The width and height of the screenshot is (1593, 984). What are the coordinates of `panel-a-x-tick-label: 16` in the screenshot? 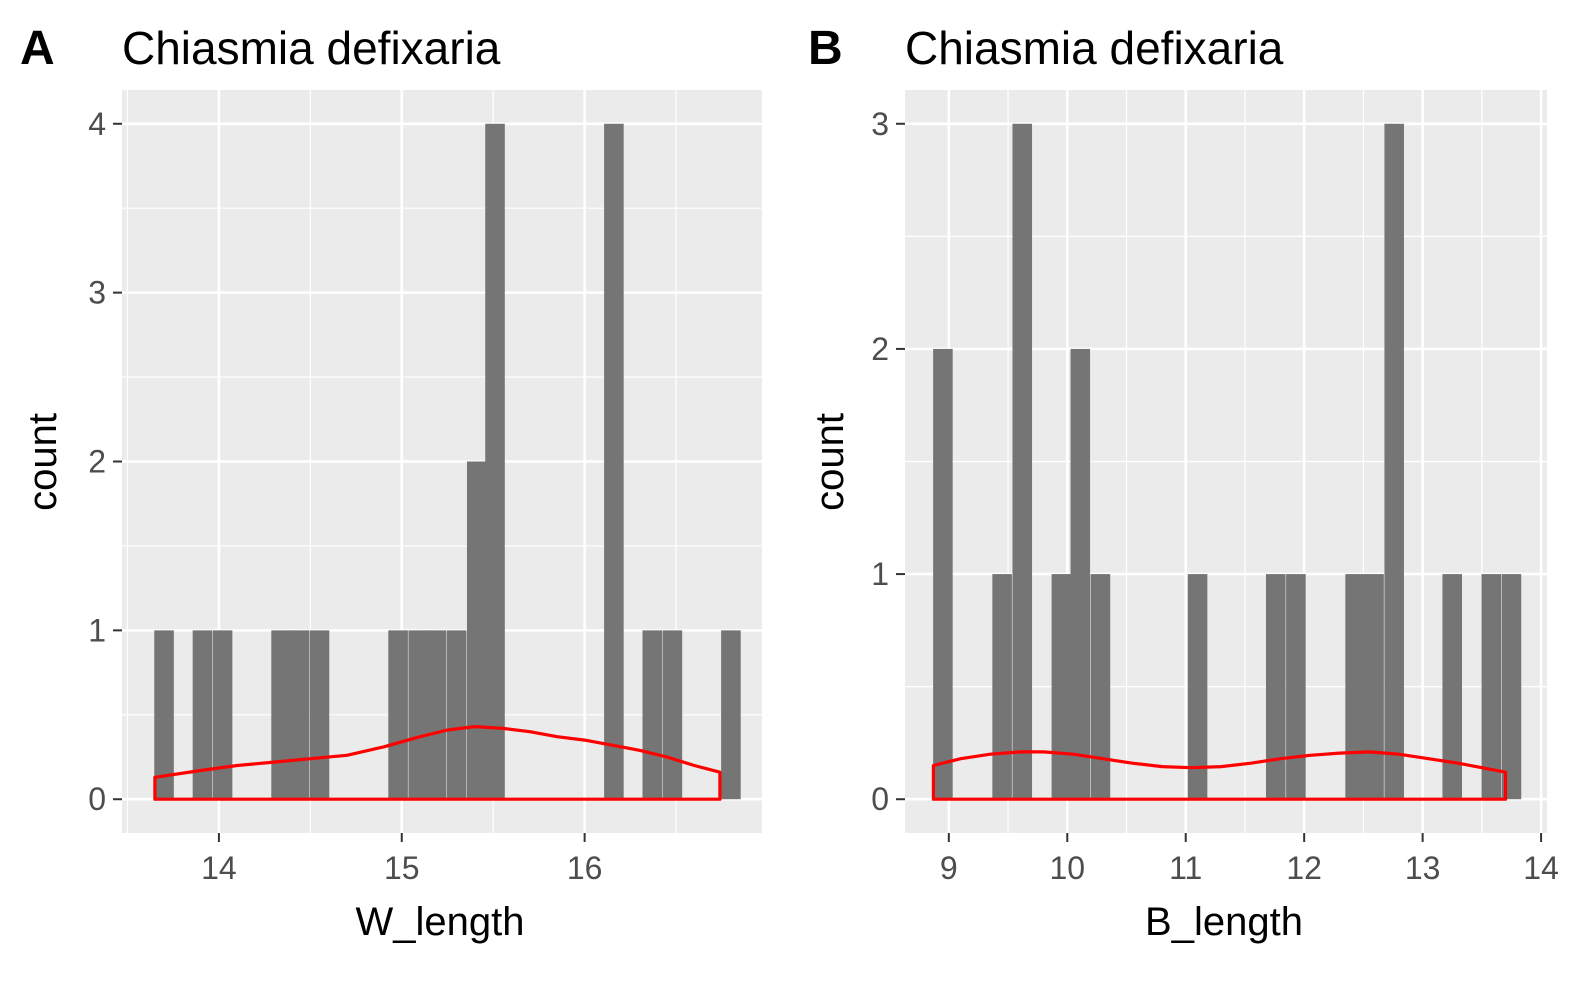 It's located at (585, 868).